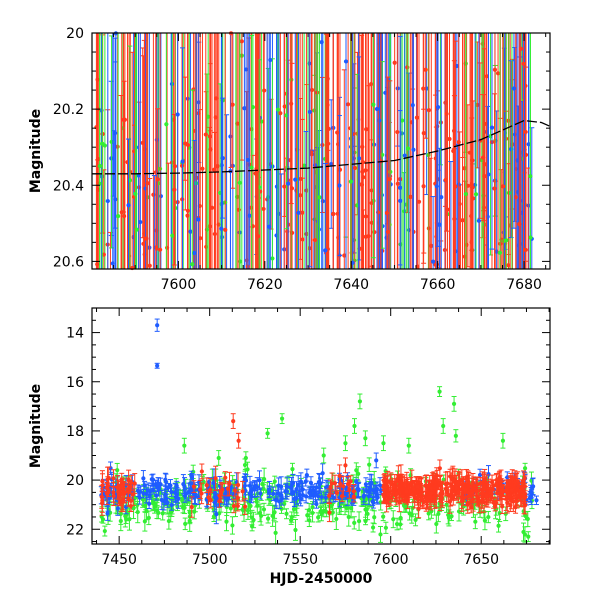  I want to click on y-tick-label: 20, so click(75, 34).